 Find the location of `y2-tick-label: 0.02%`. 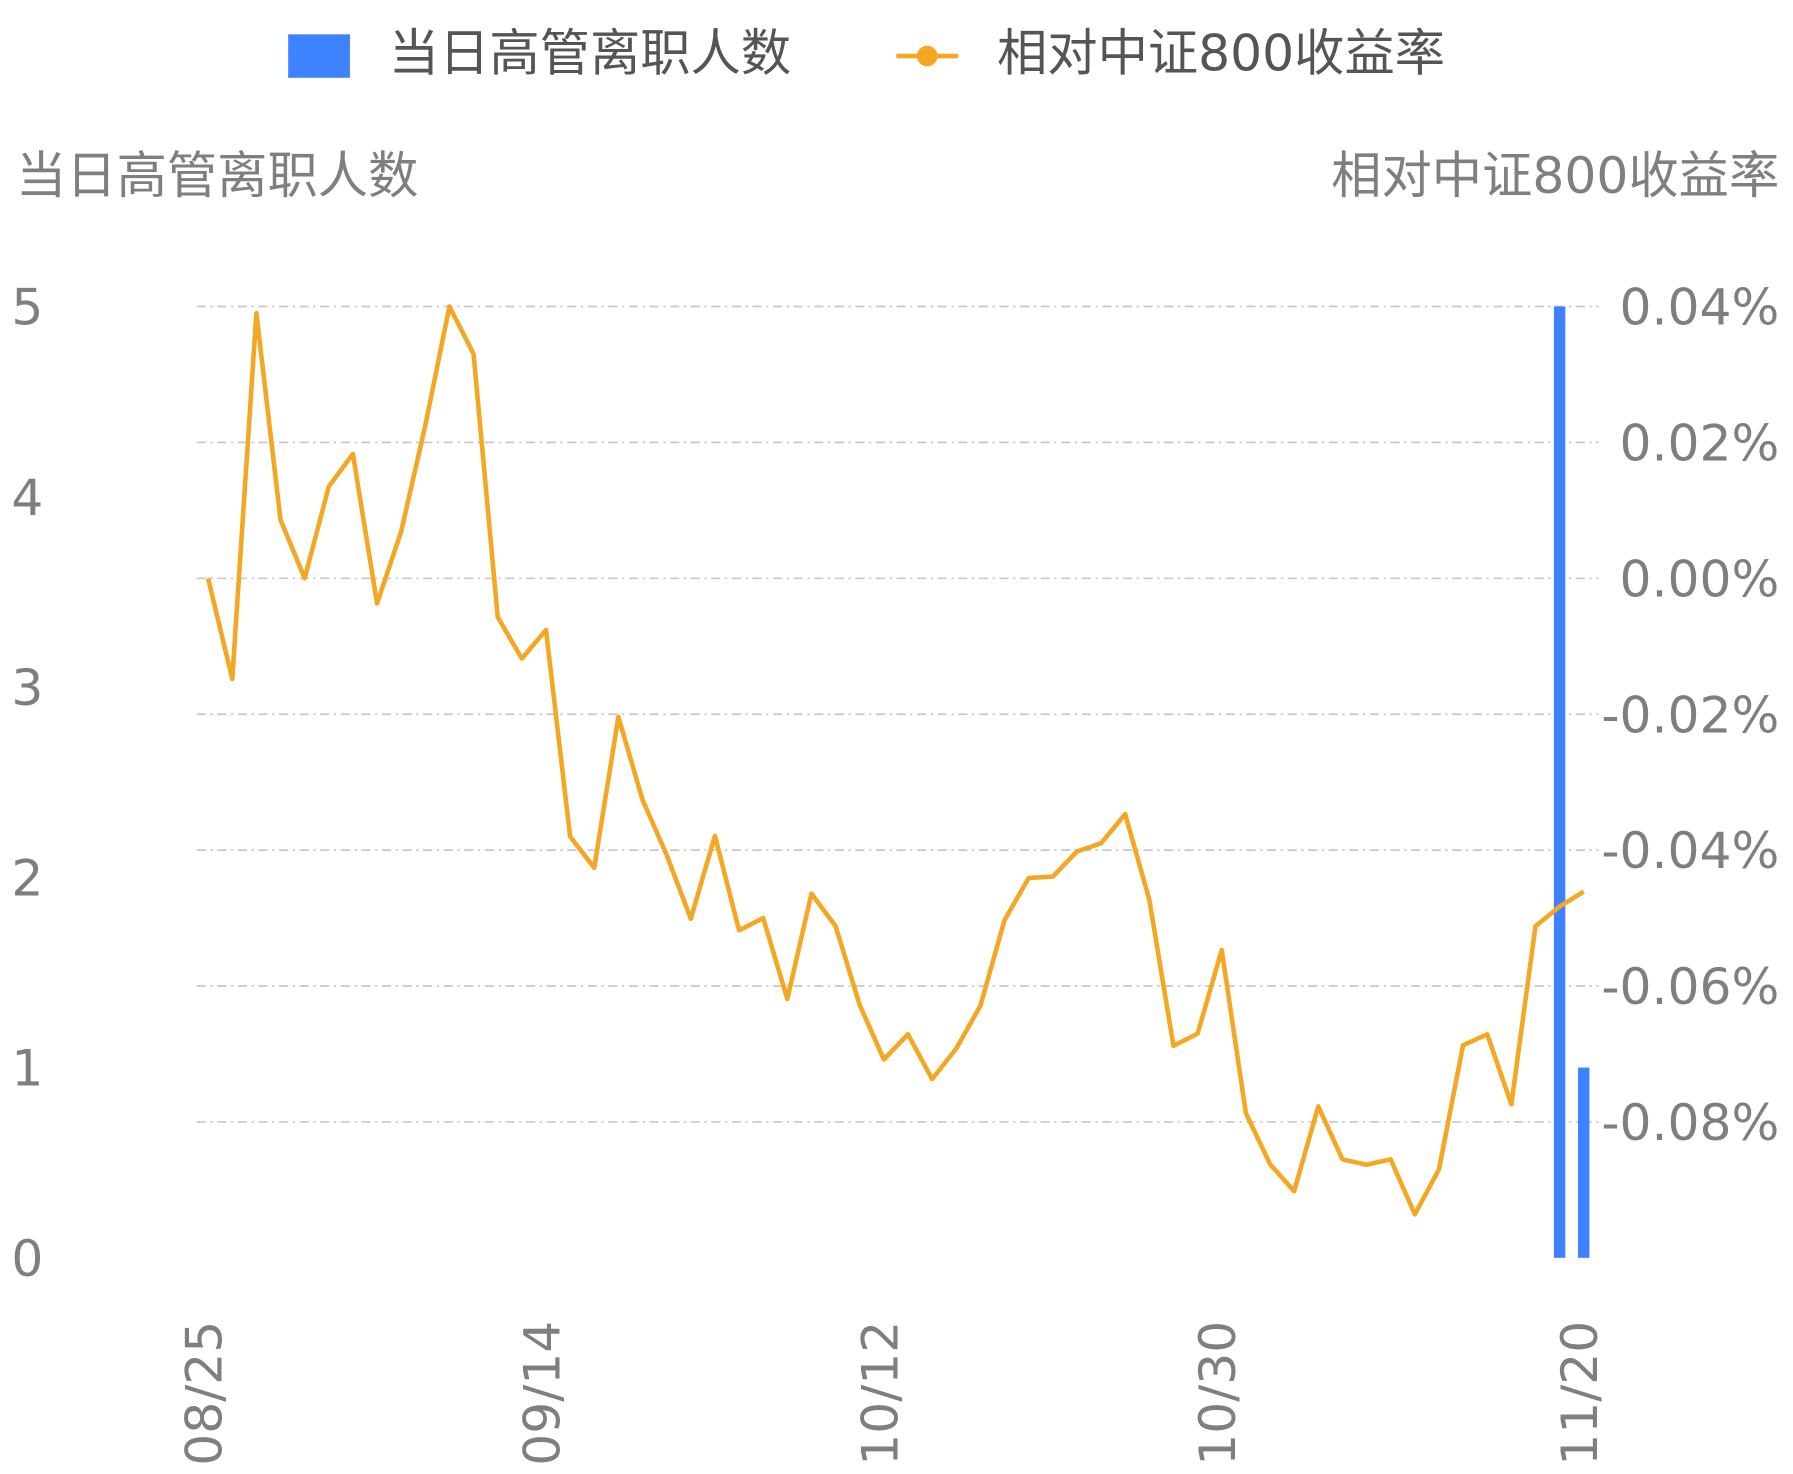

y2-tick-label: 0.02% is located at coordinates (1699, 442).